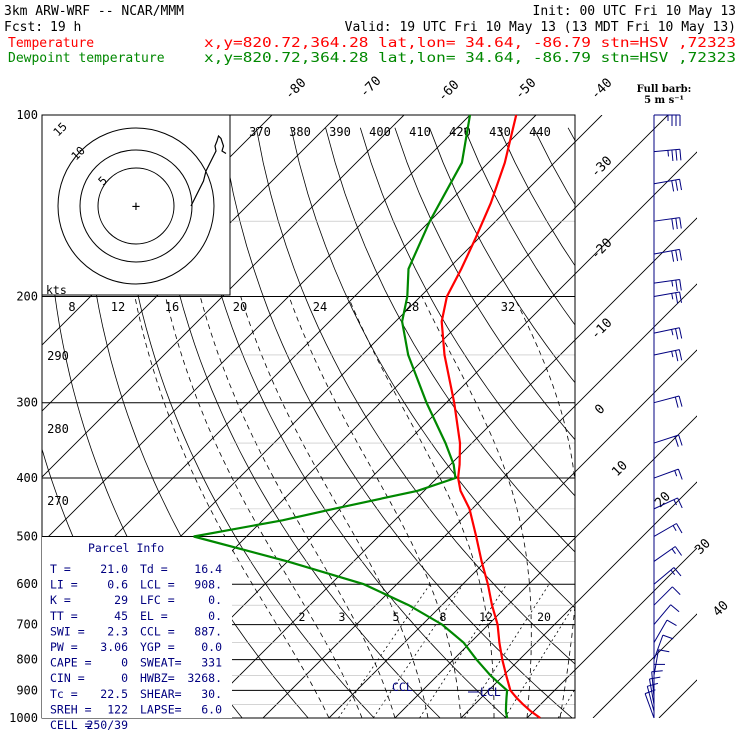 The image size is (740, 740). I want to click on parcel-row-4-value2: 887., so click(208, 631).